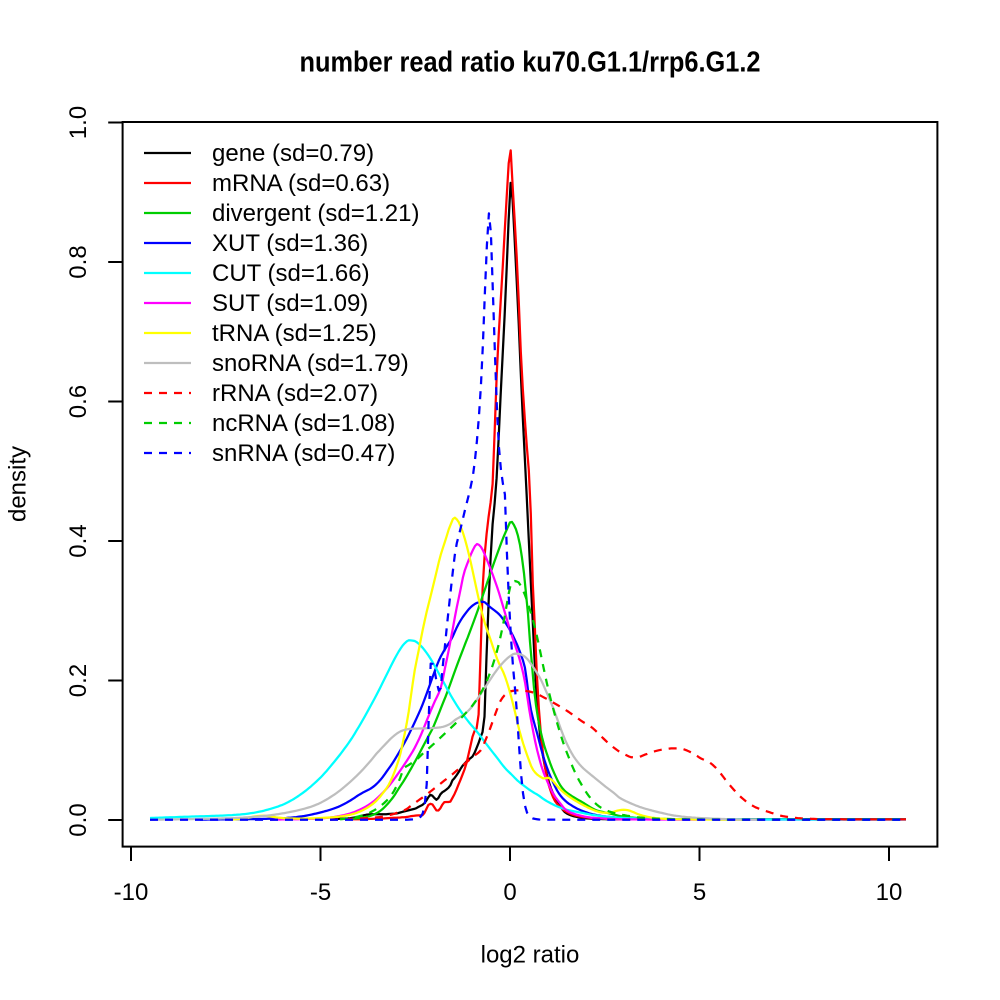 This screenshot has height=1000, width=1000. I want to click on svg-text: 0.0, so click(78, 819).